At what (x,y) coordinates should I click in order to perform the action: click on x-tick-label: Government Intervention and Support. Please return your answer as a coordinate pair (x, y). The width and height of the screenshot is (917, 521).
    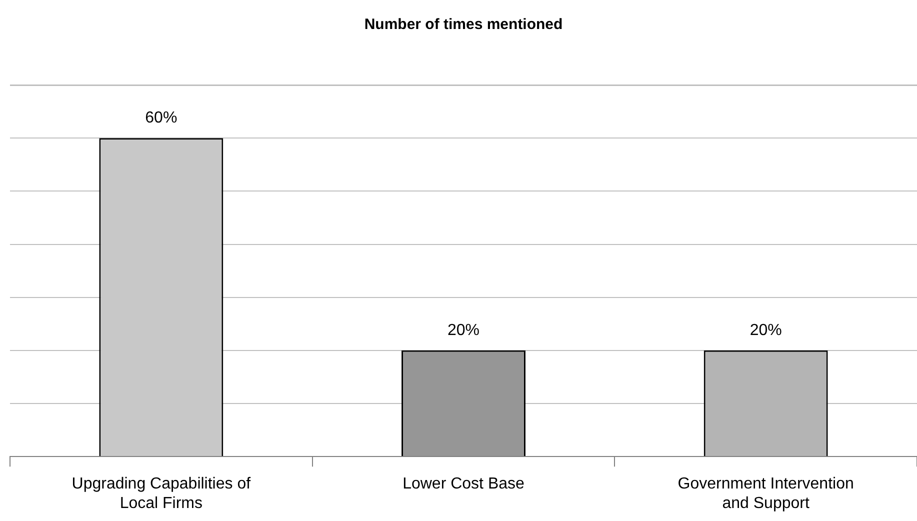
    Looking at the image, I should click on (766, 494).